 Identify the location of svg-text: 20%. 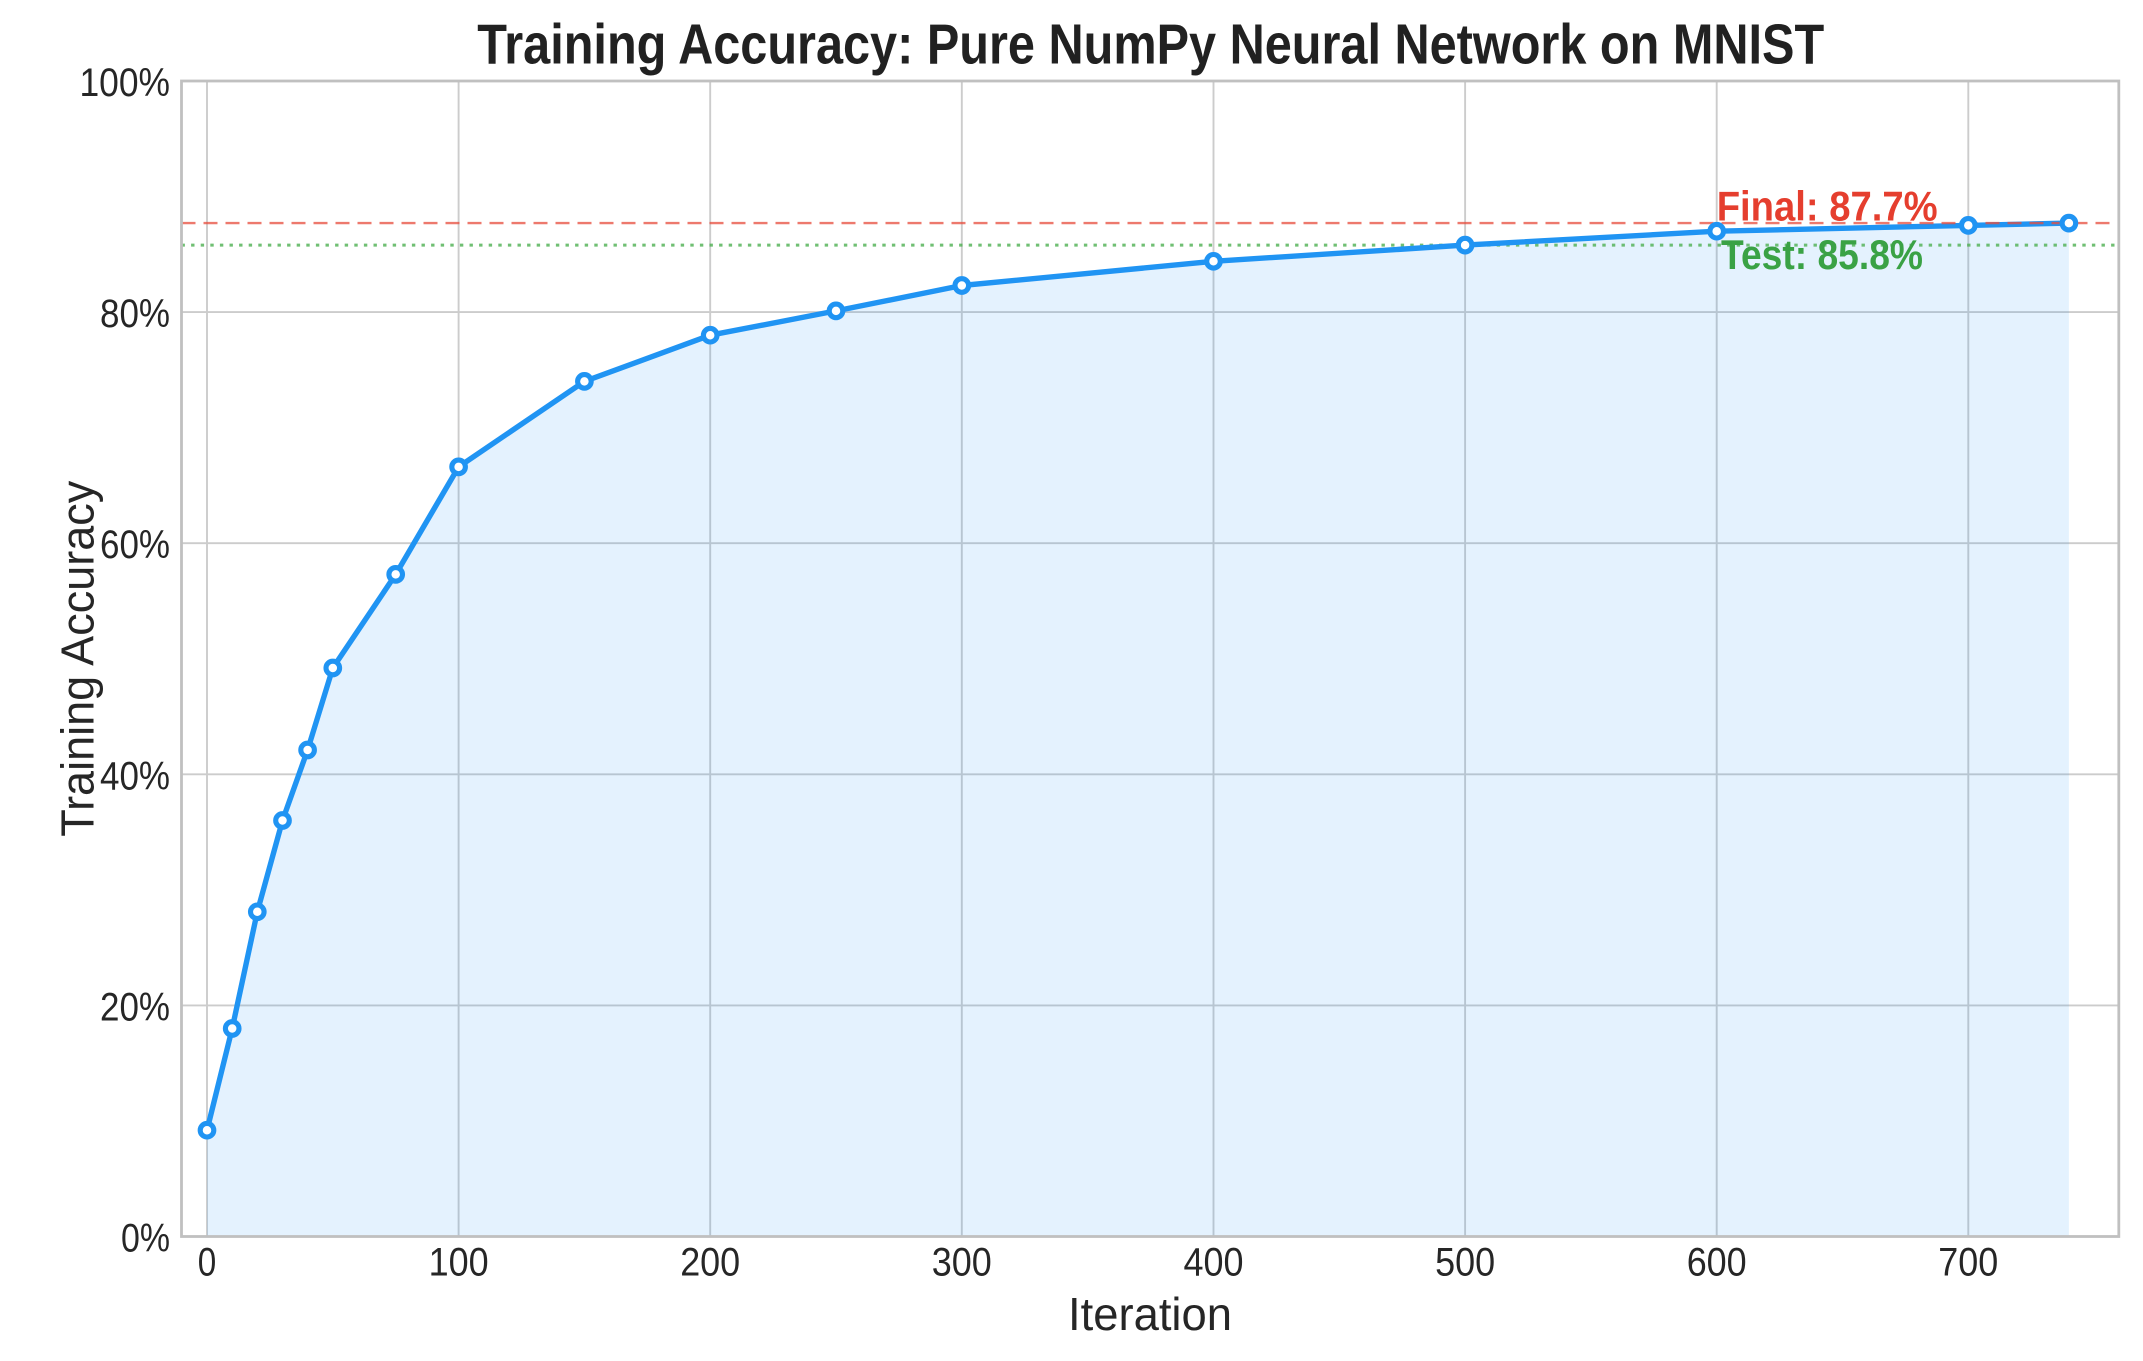
(135, 1007).